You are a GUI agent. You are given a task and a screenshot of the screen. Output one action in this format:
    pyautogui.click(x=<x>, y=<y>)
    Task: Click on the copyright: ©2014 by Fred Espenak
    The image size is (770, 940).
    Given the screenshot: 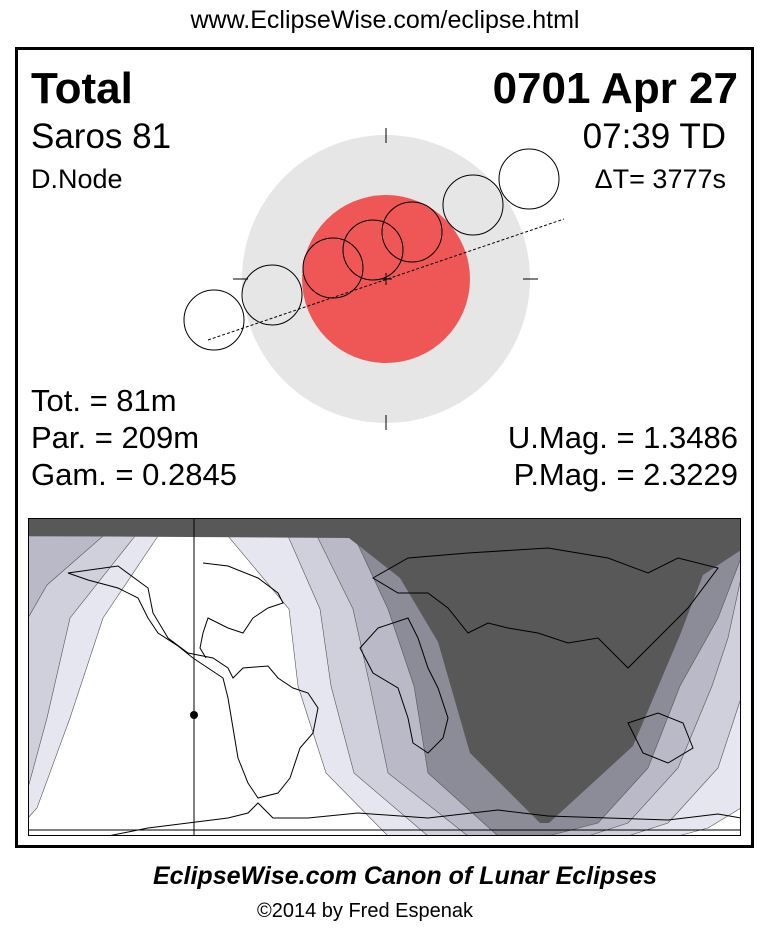 What is the action you would take?
    pyautogui.click(x=365, y=911)
    